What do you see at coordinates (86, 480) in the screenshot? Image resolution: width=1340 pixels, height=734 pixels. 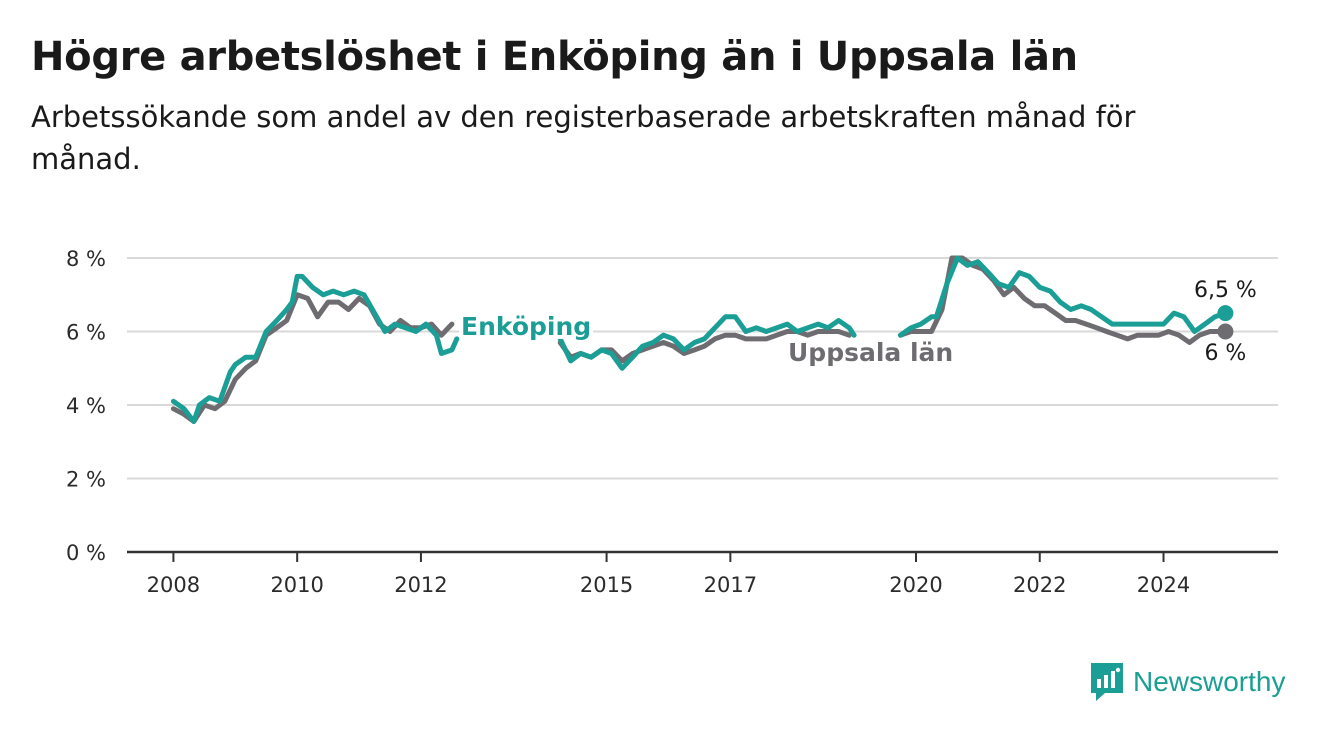 I see `y-tick-label: 2 %` at bounding box center [86, 480].